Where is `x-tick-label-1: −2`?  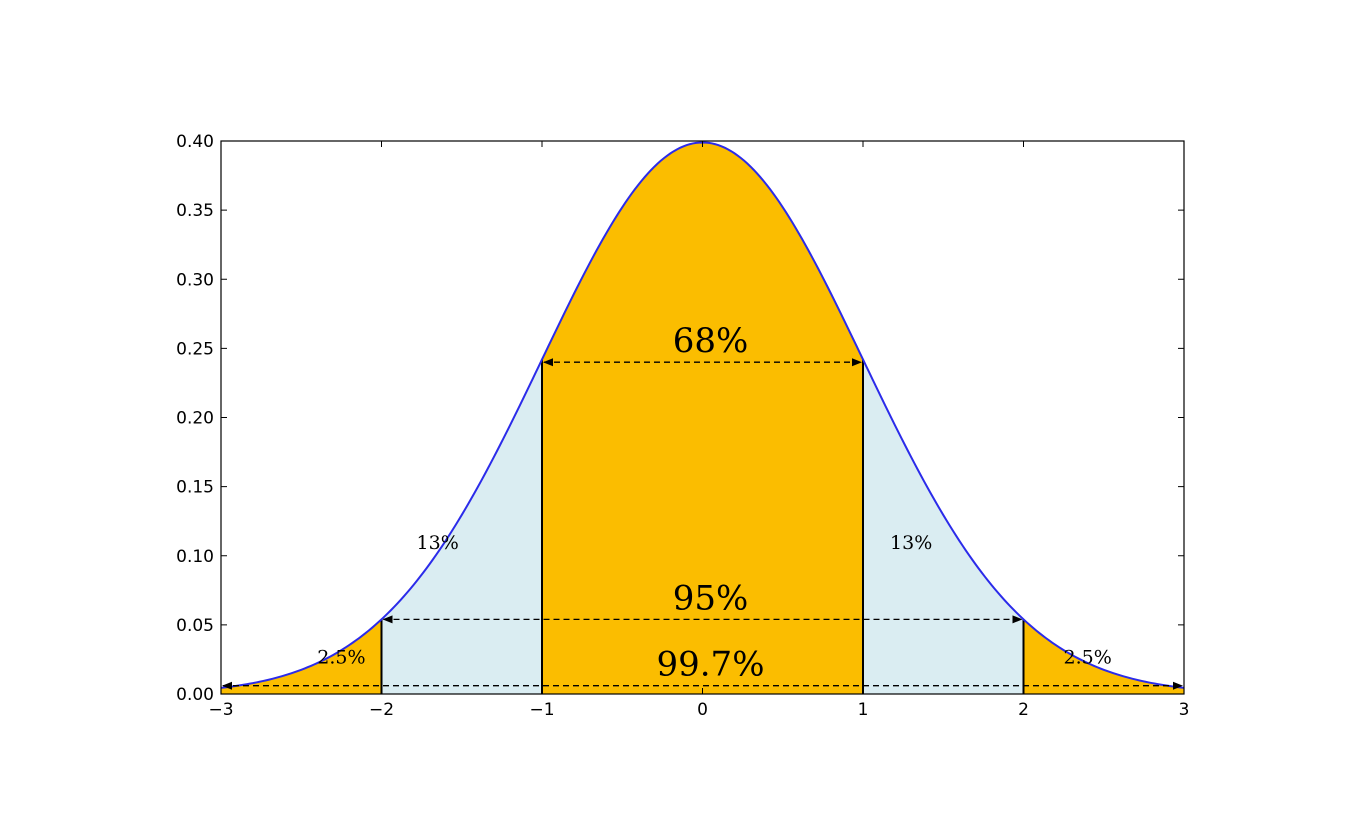
x-tick-label-1: −2 is located at coordinates (381, 710).